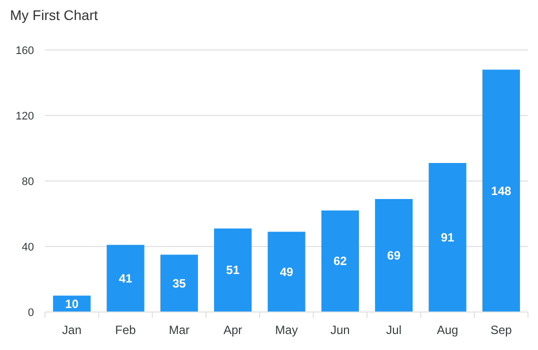  Describe the element at coordinates (72, 330) in the screenshot. I see `x-tick-label: Jan` at that location.